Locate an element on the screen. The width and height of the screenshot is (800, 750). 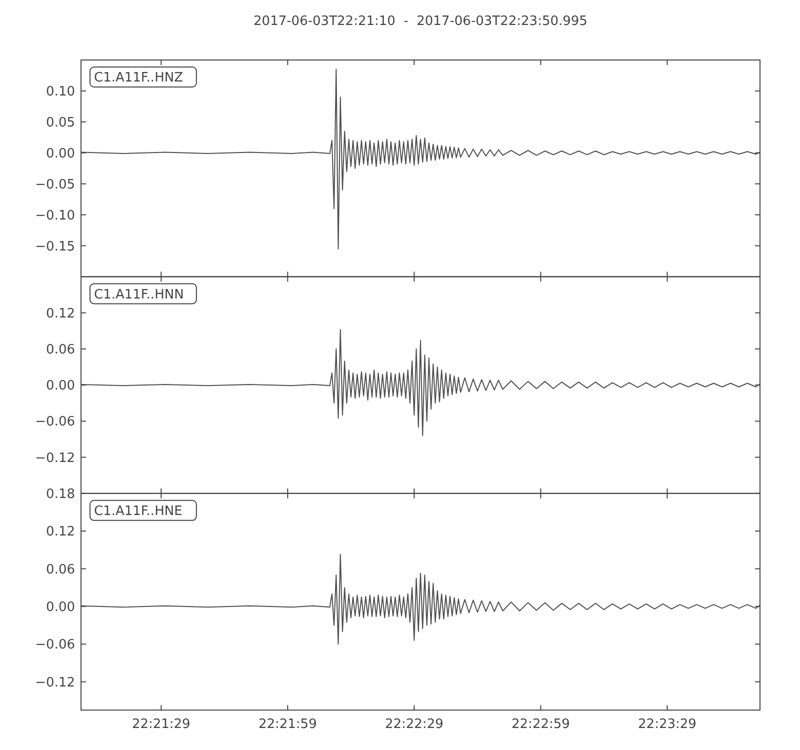
y-tick-label: −0.10 is located at coordinates (55, 216).